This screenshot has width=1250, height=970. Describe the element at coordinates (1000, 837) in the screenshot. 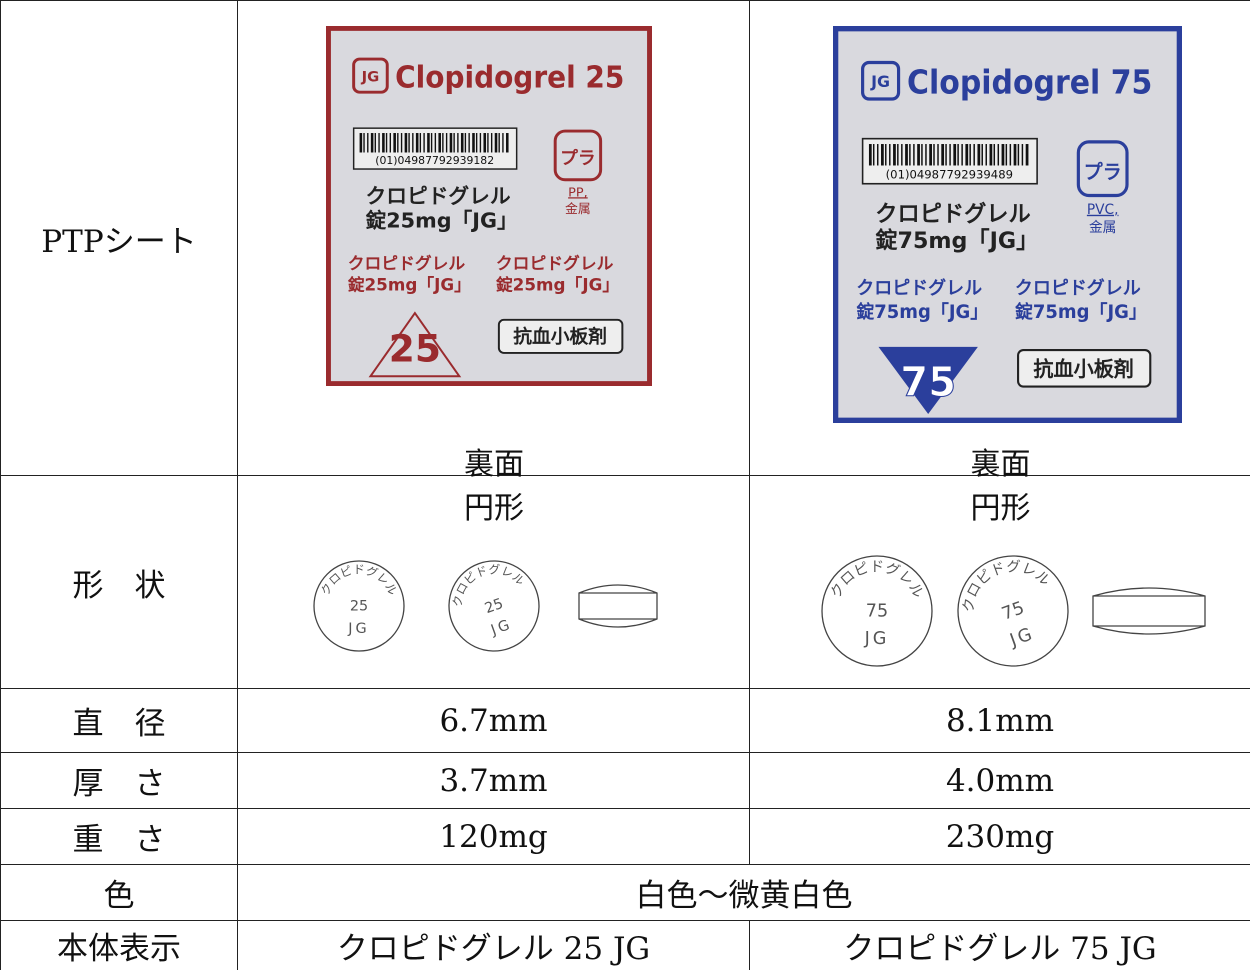

I see `value-cell: 230mg` at that location.